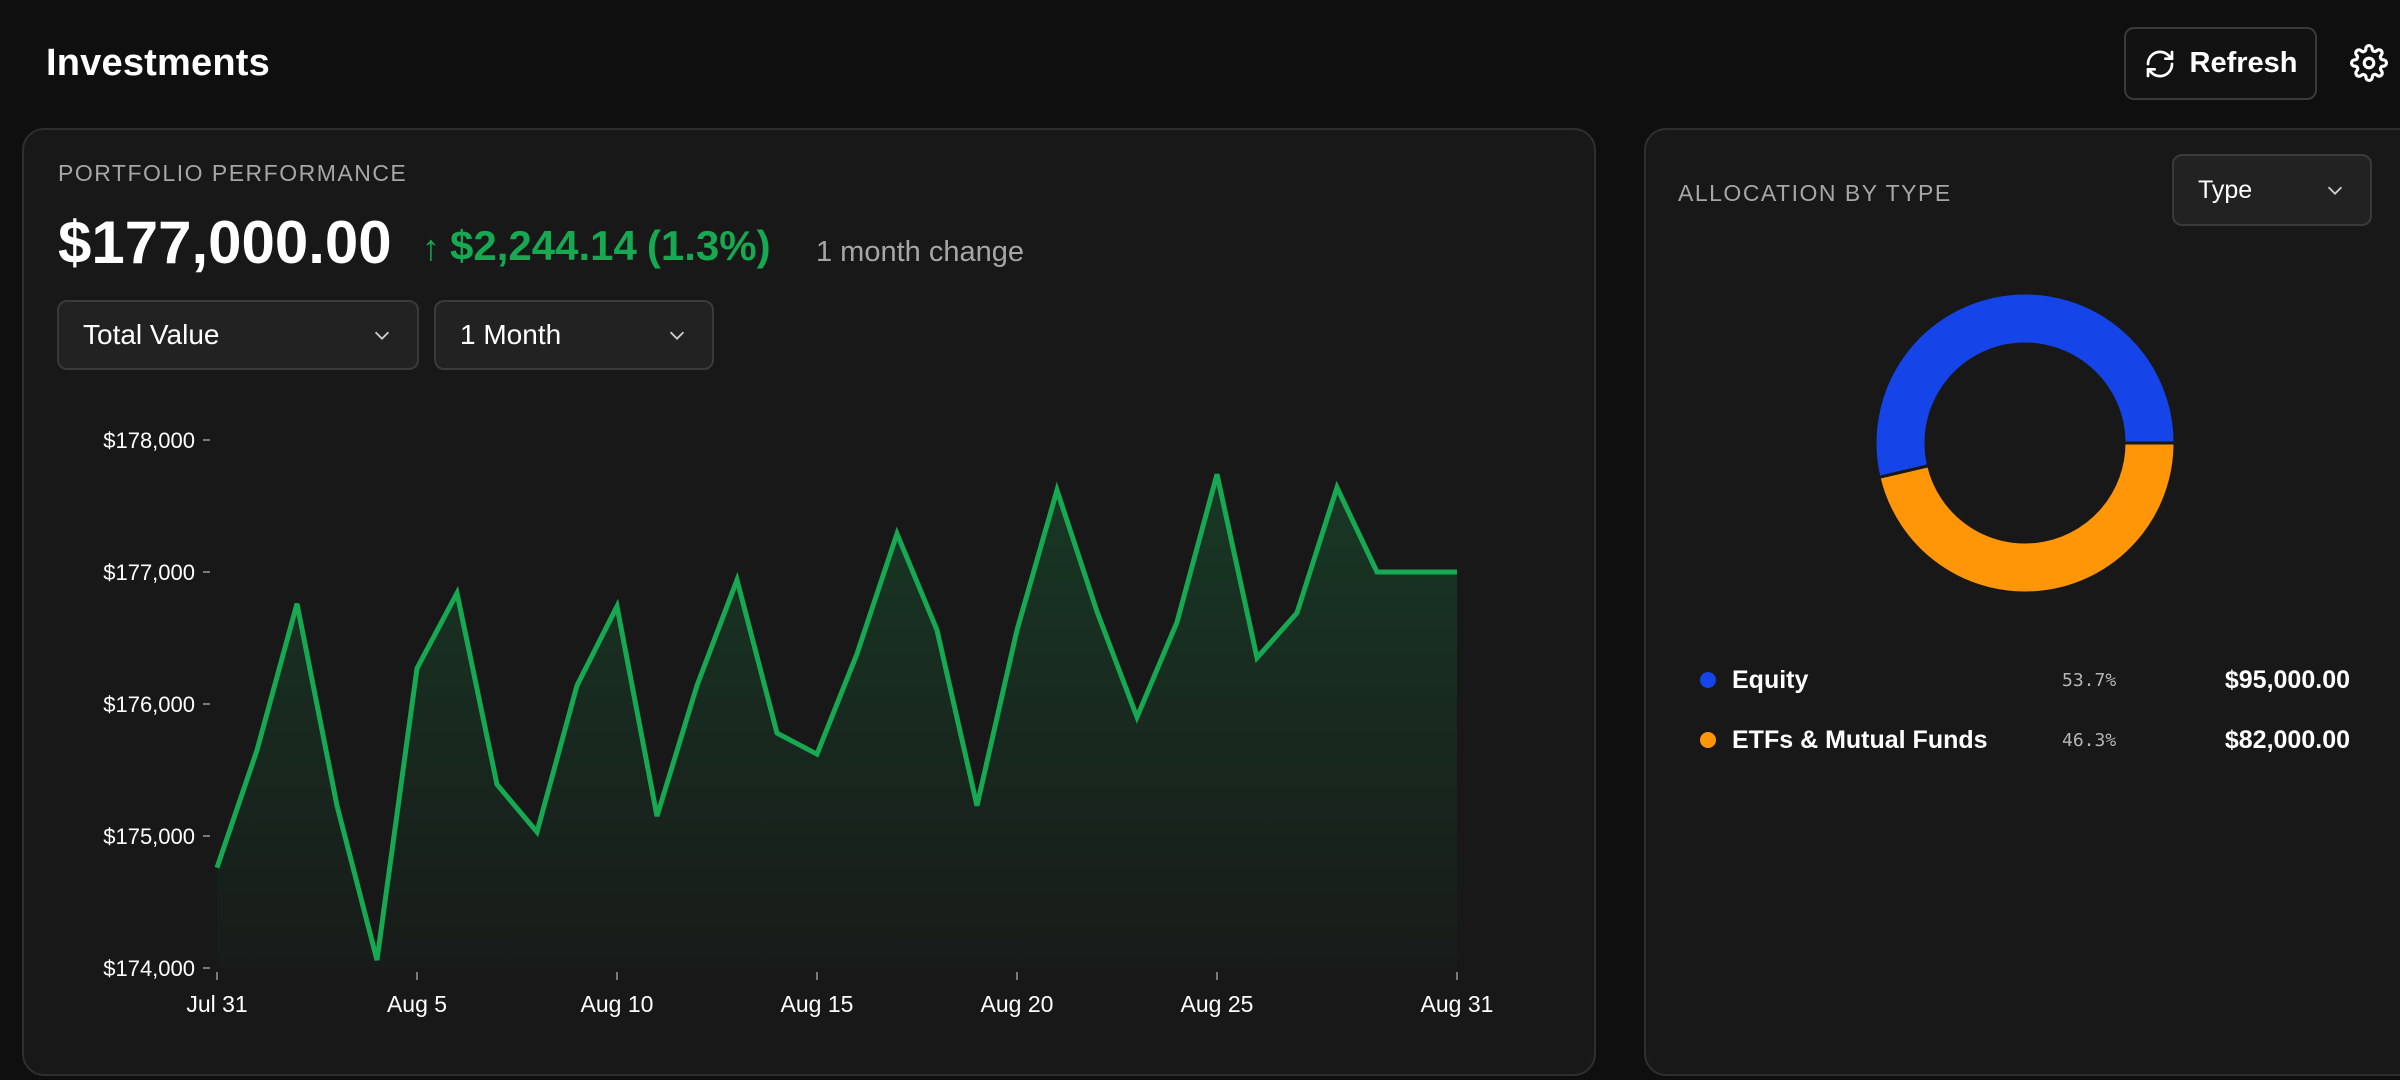 The image size is (2400, 1080). Describe the element at coordinates (617, 1004) in the screenshot. I see `x-tick-label: Aug 10` at that location.